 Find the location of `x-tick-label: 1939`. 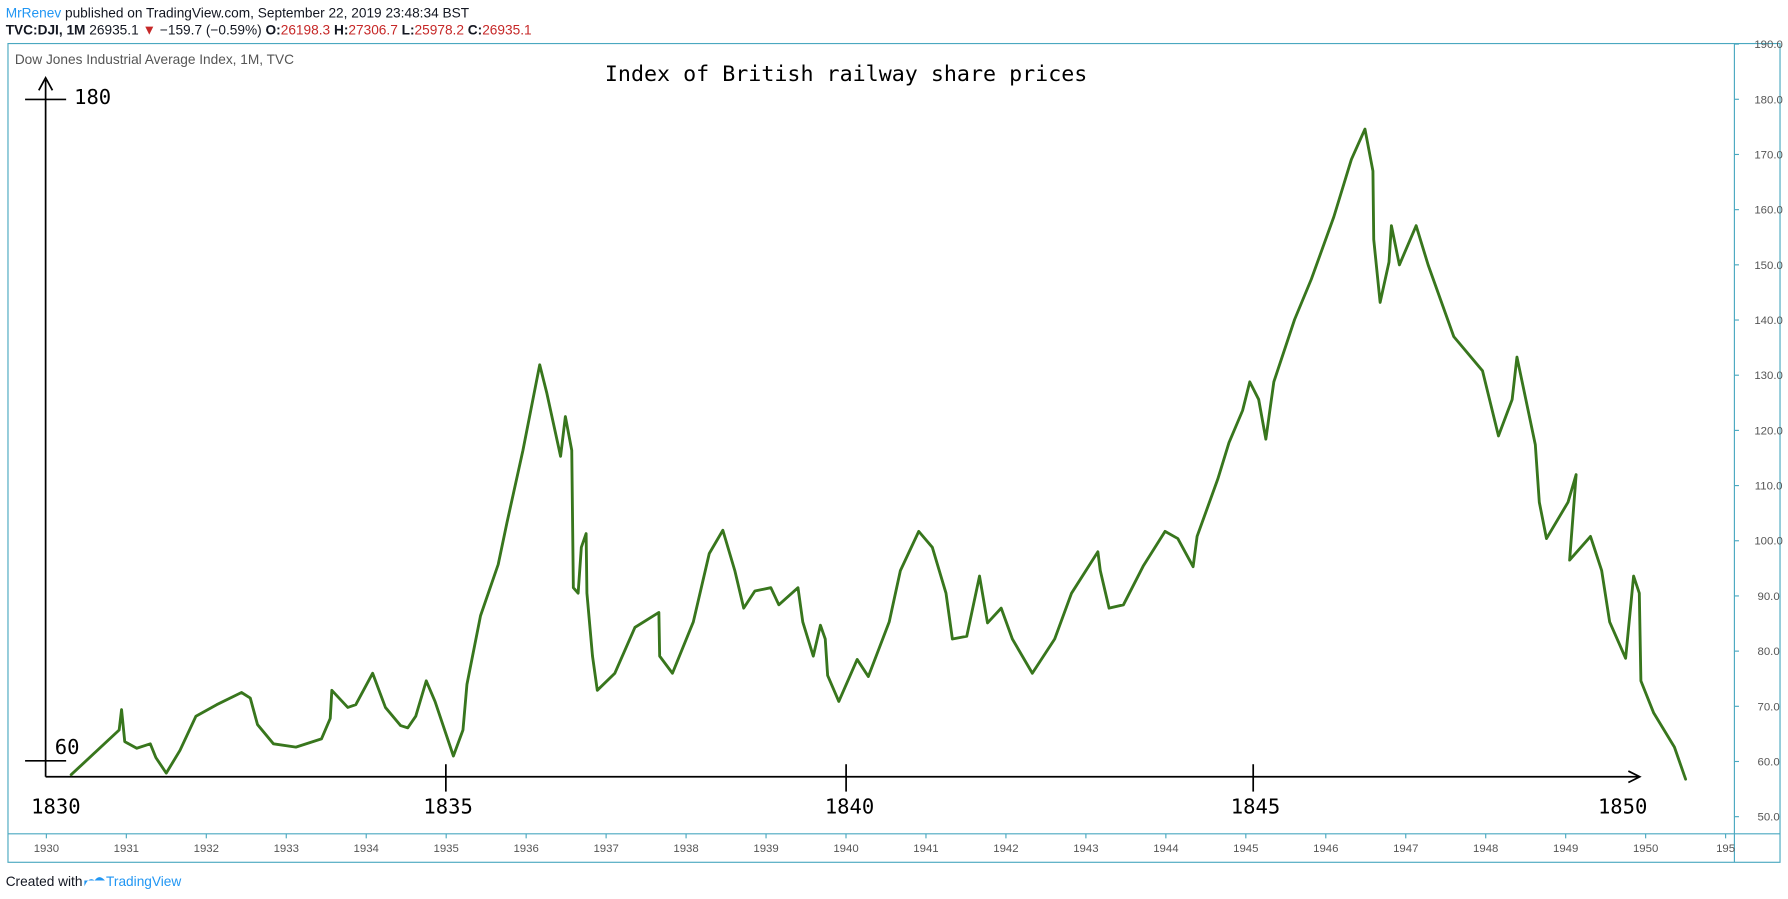

x-tick-label: 1939 is located at coordinates (765, 849).